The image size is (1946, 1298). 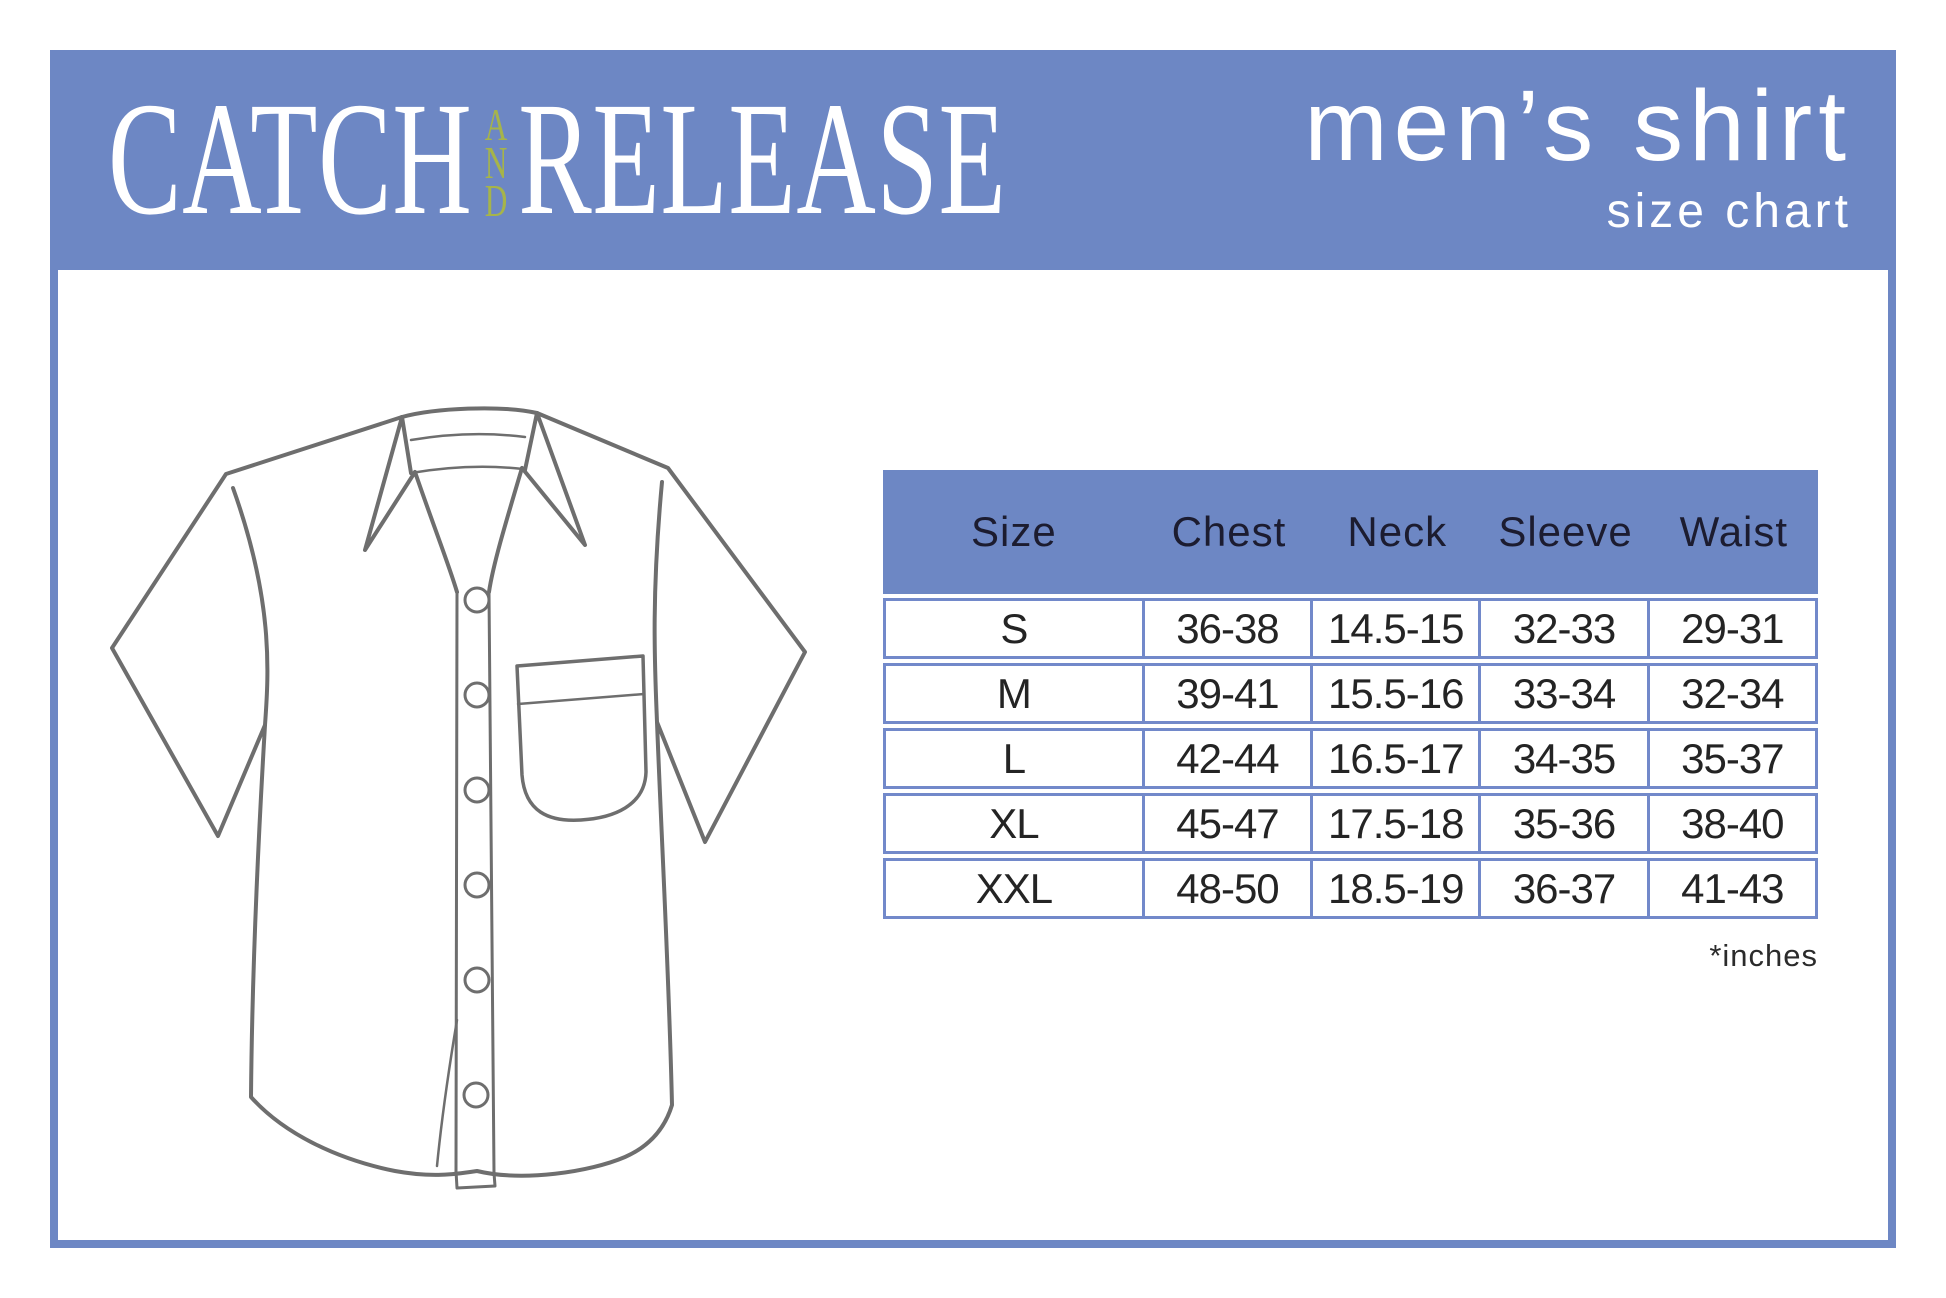 What do you see at coordinates (1565, 628) in the screenshot?
I see `measurement-value: 32-33` at bounding box center [1565, 628].